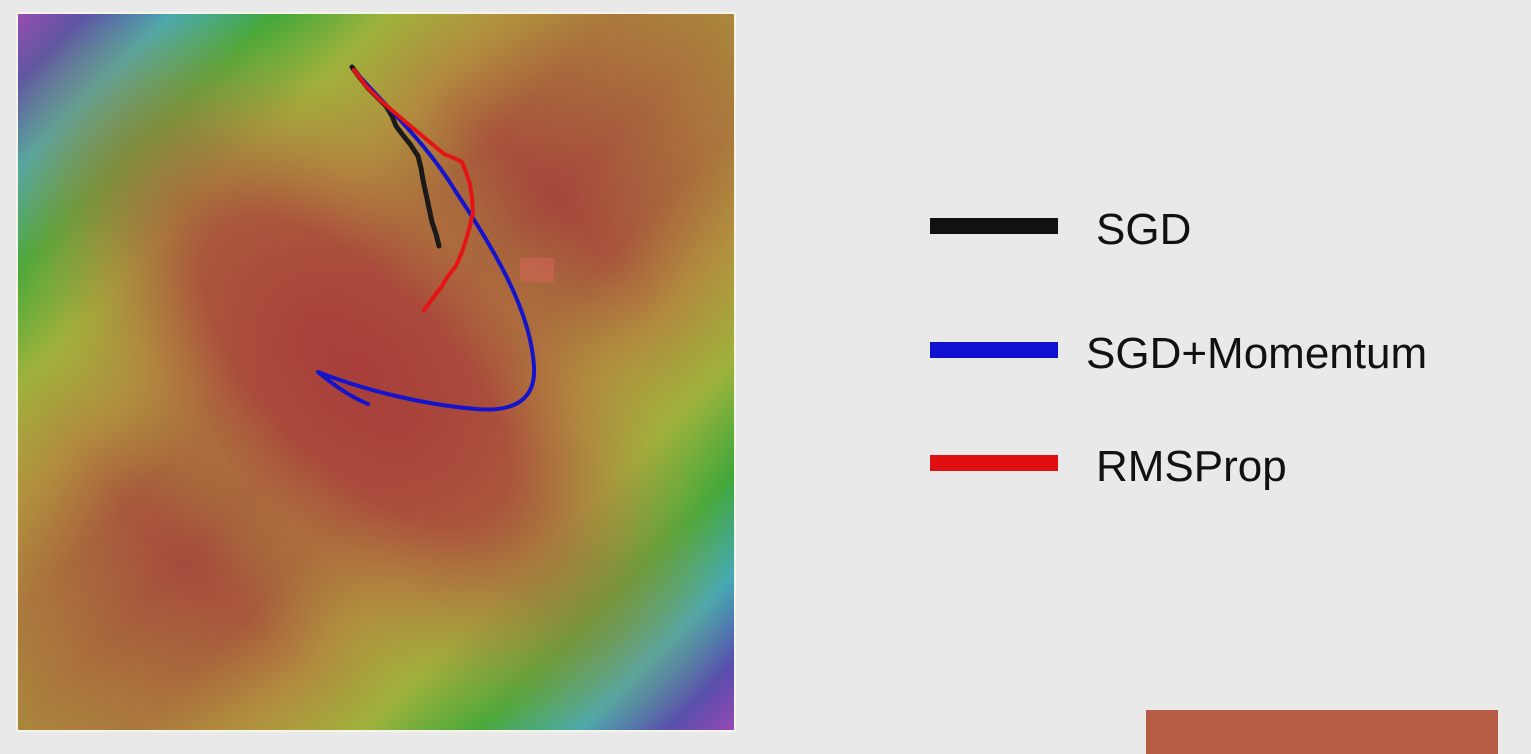 The image size is (1531, 754). I want to click on legend-item-rmsprop: RMSProp, so click(1210, 467).